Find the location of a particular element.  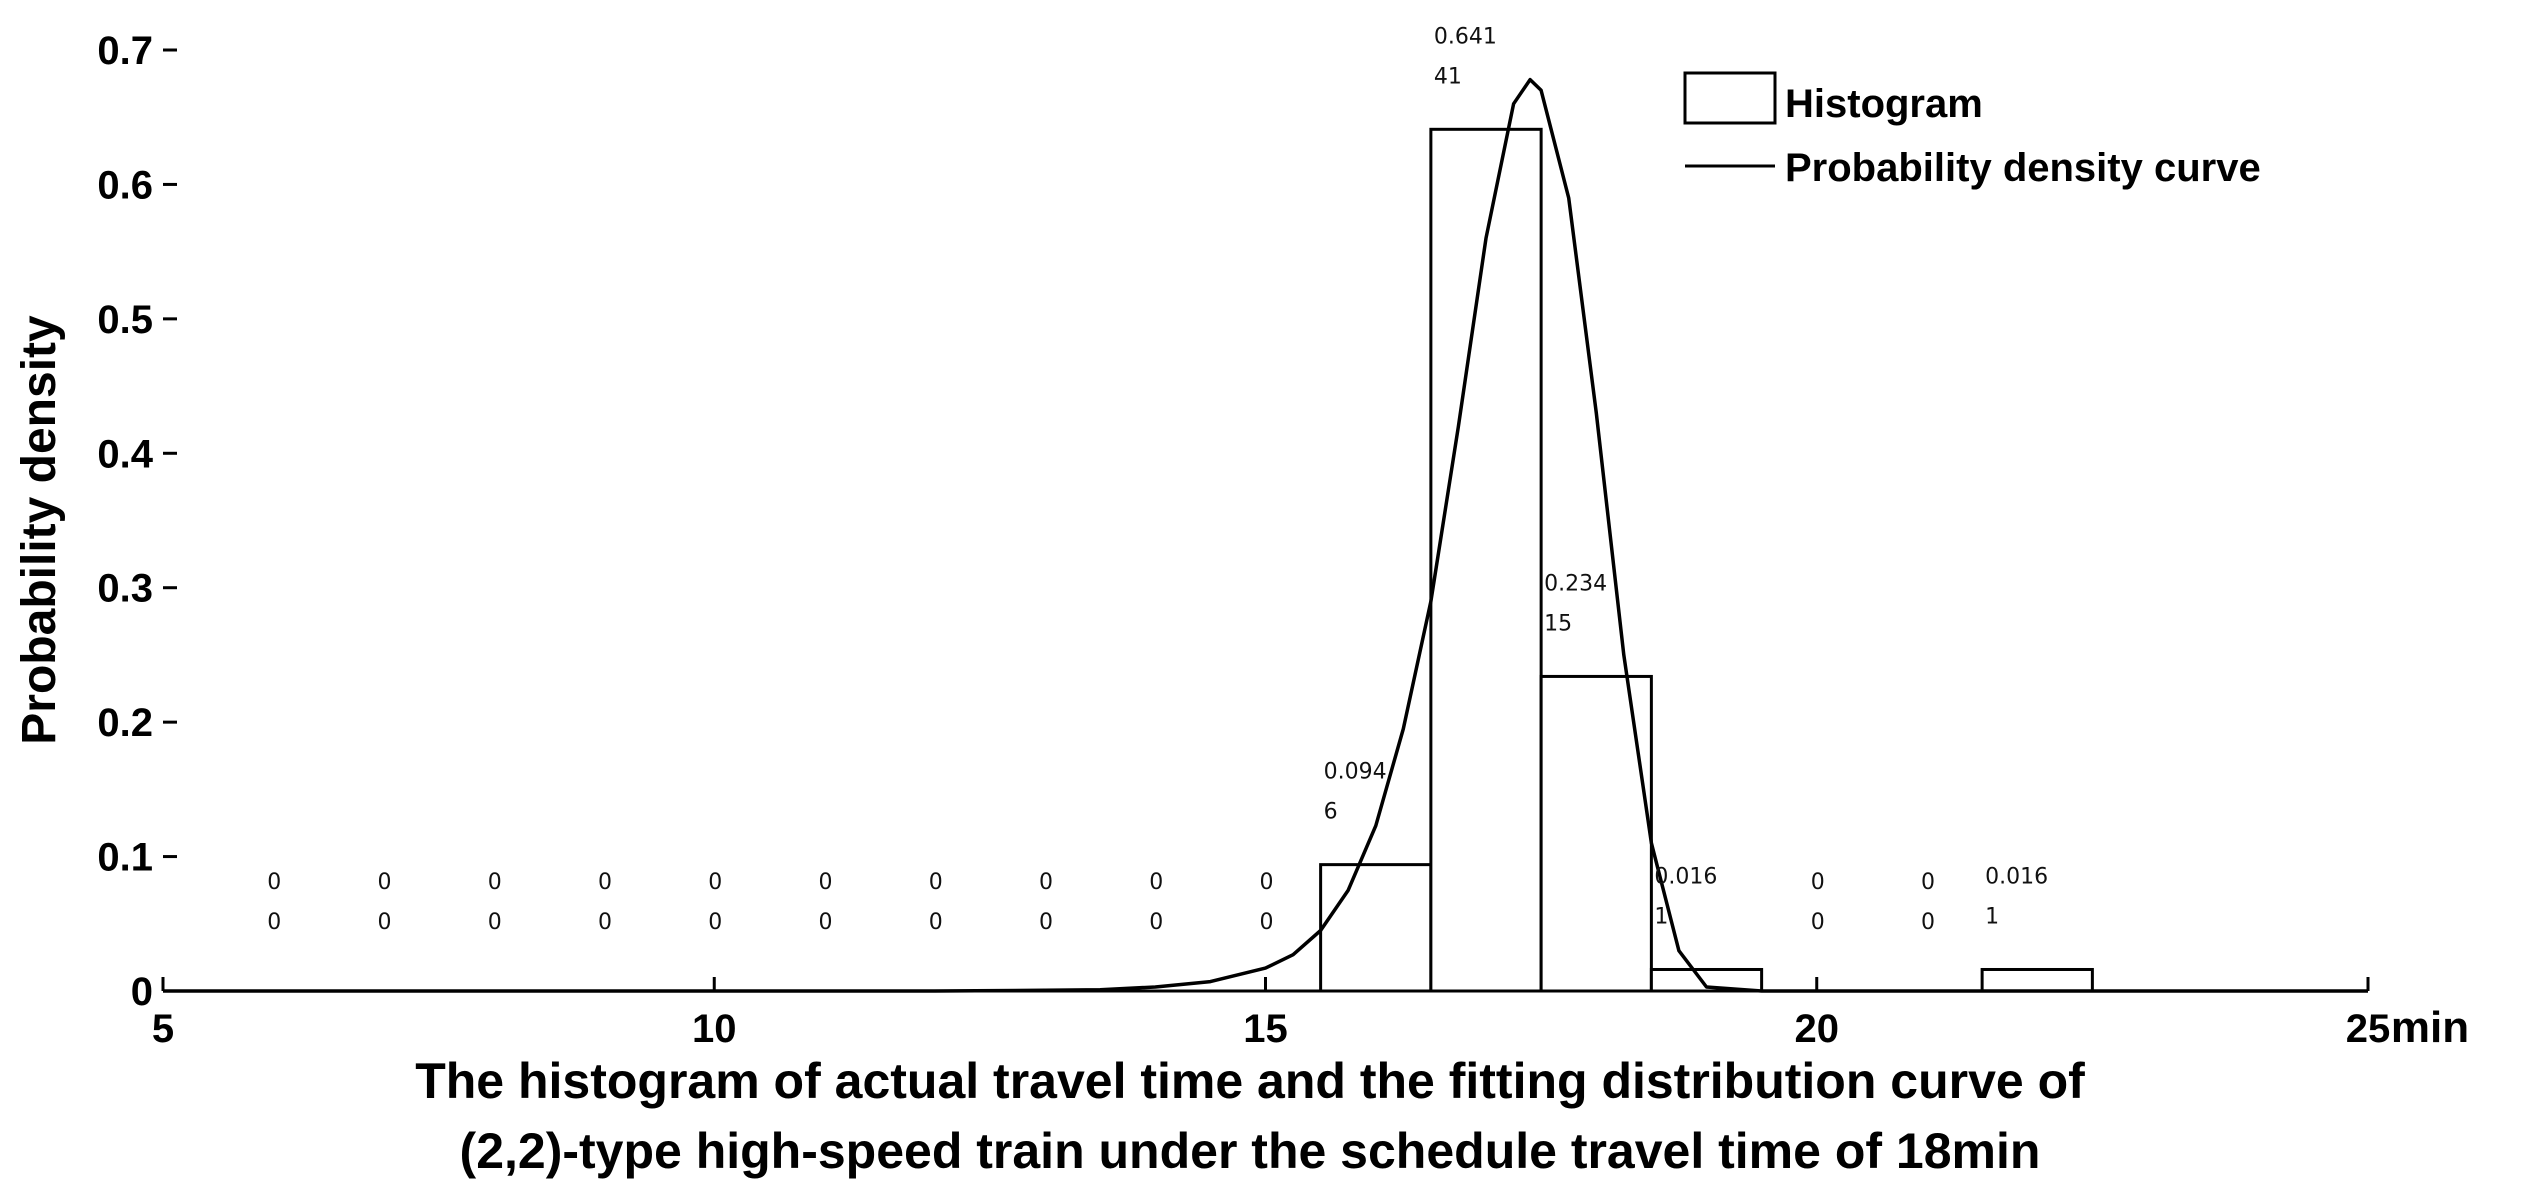

bin-density-label: 0.234 is located at coordinates (1575, 583).